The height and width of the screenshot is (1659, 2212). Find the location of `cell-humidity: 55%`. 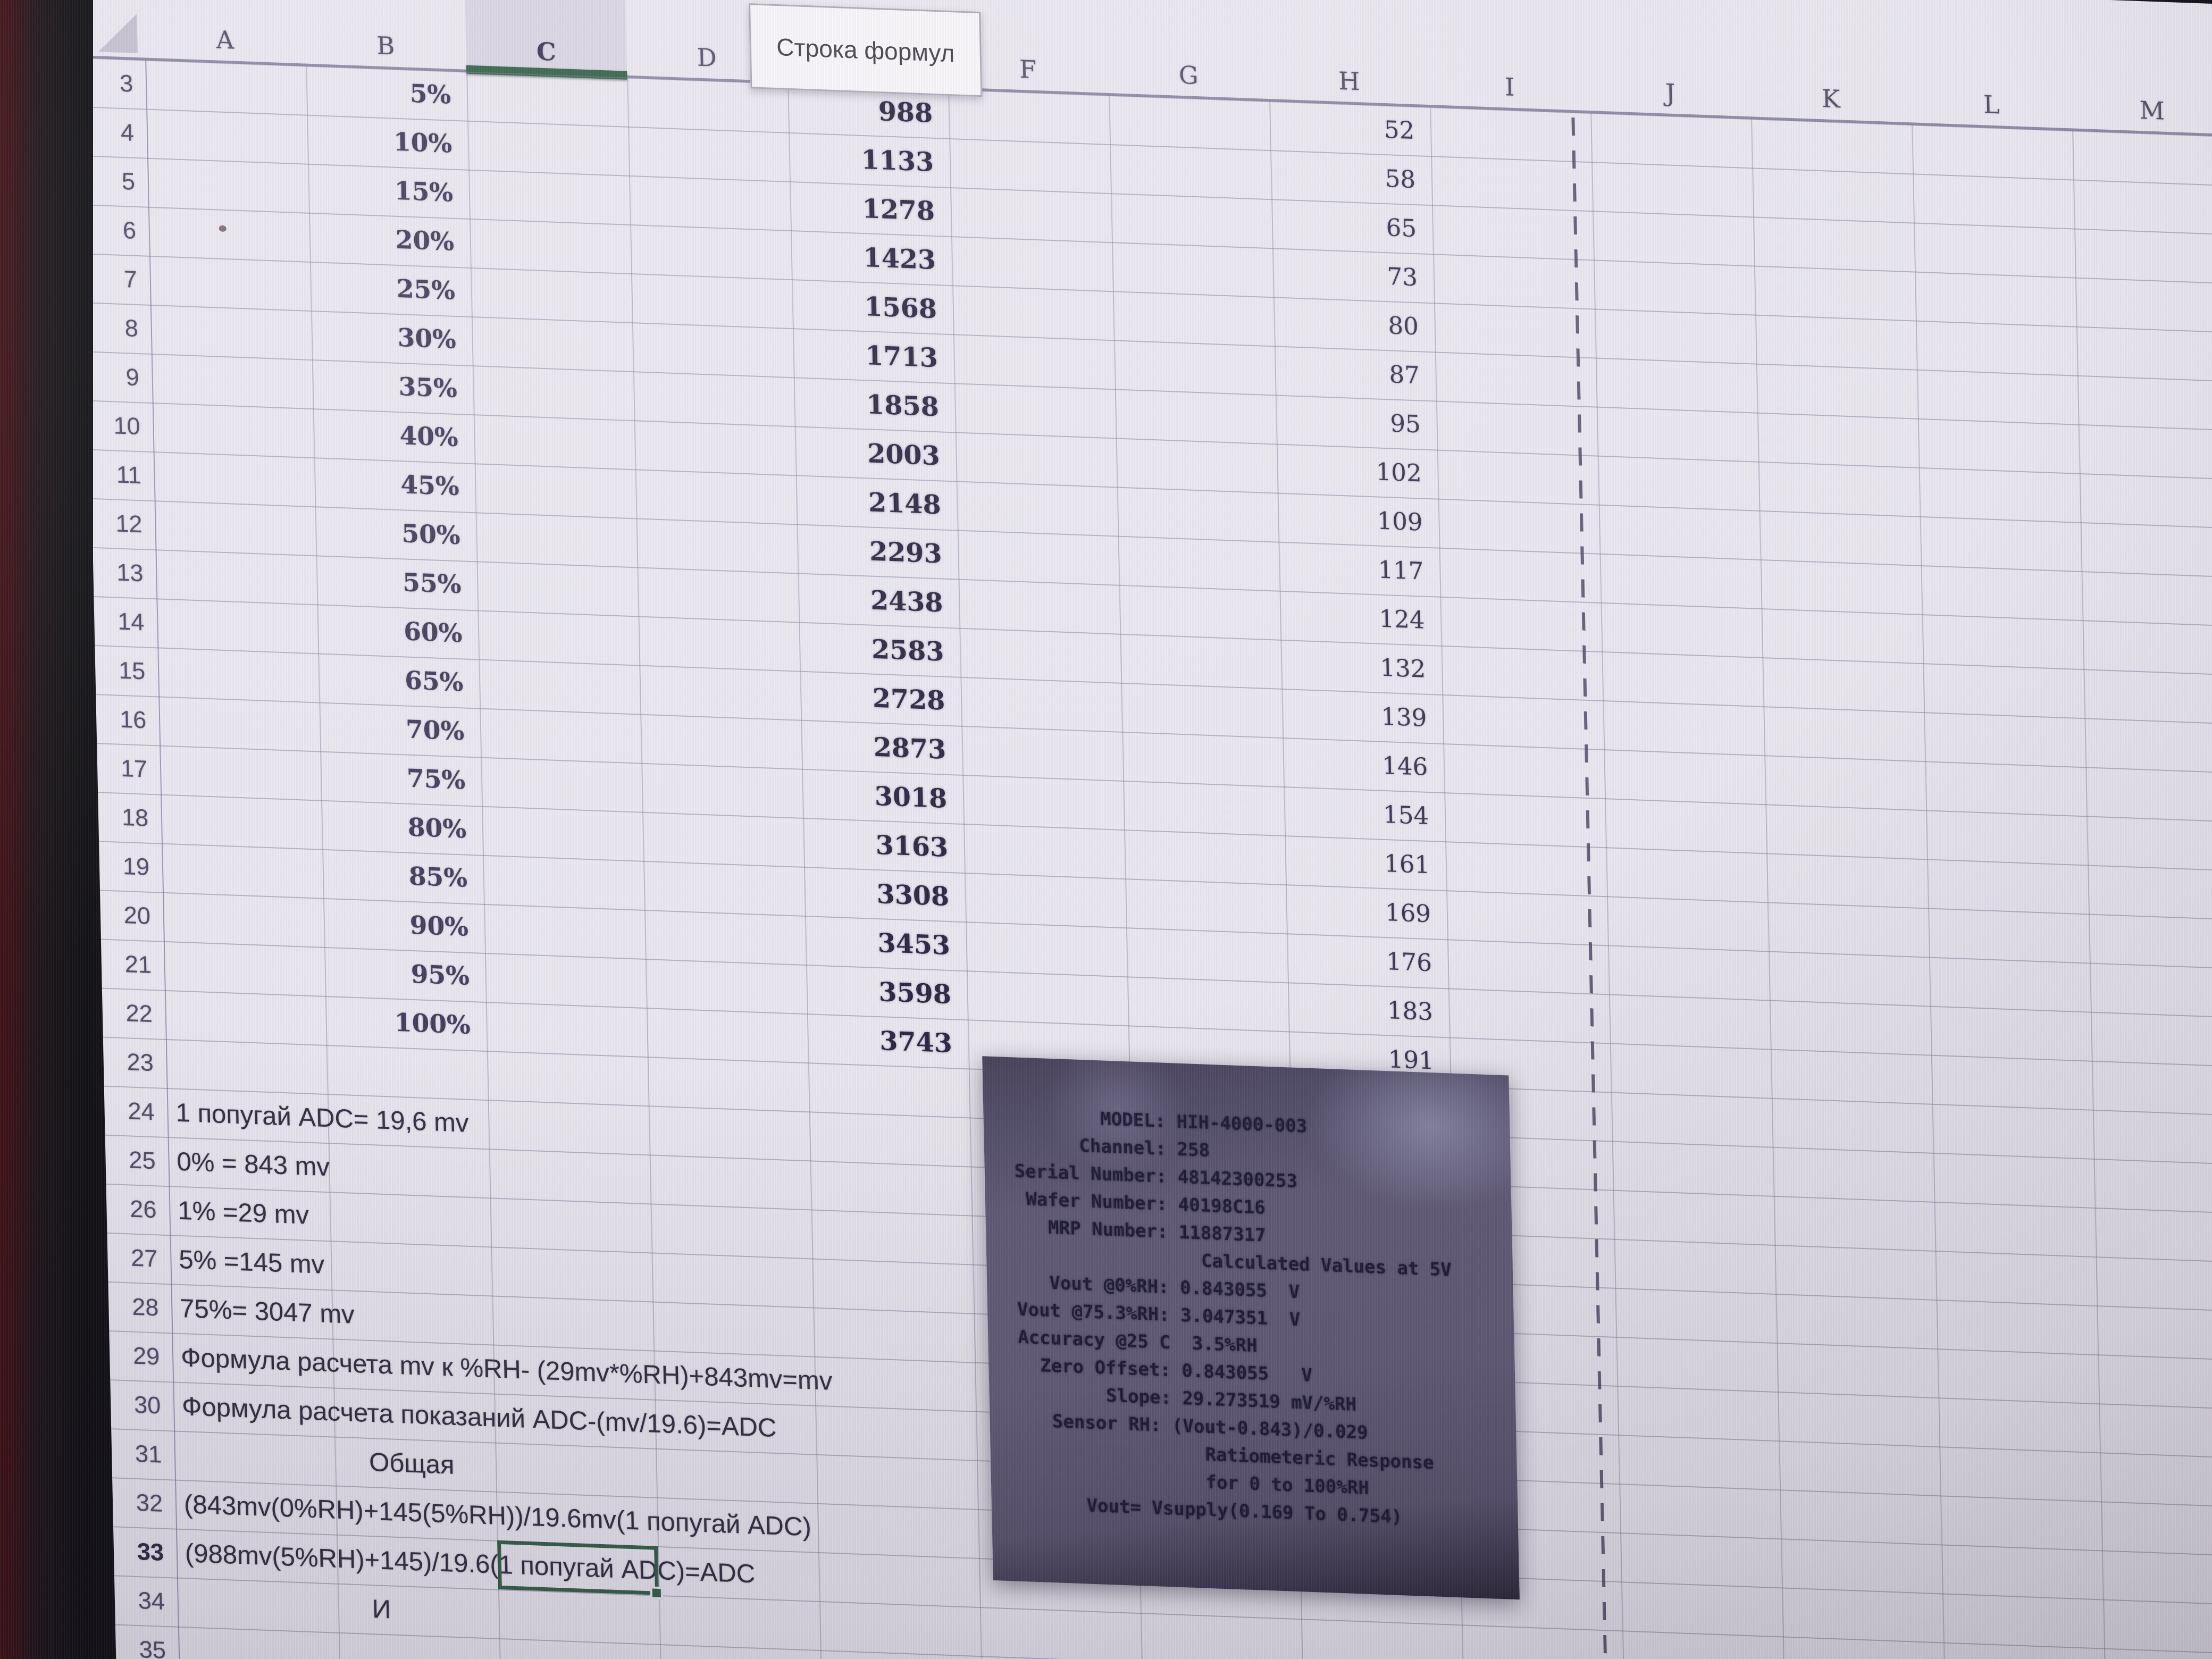

cell-humidity: 55% is located at coordinates (432, 584).